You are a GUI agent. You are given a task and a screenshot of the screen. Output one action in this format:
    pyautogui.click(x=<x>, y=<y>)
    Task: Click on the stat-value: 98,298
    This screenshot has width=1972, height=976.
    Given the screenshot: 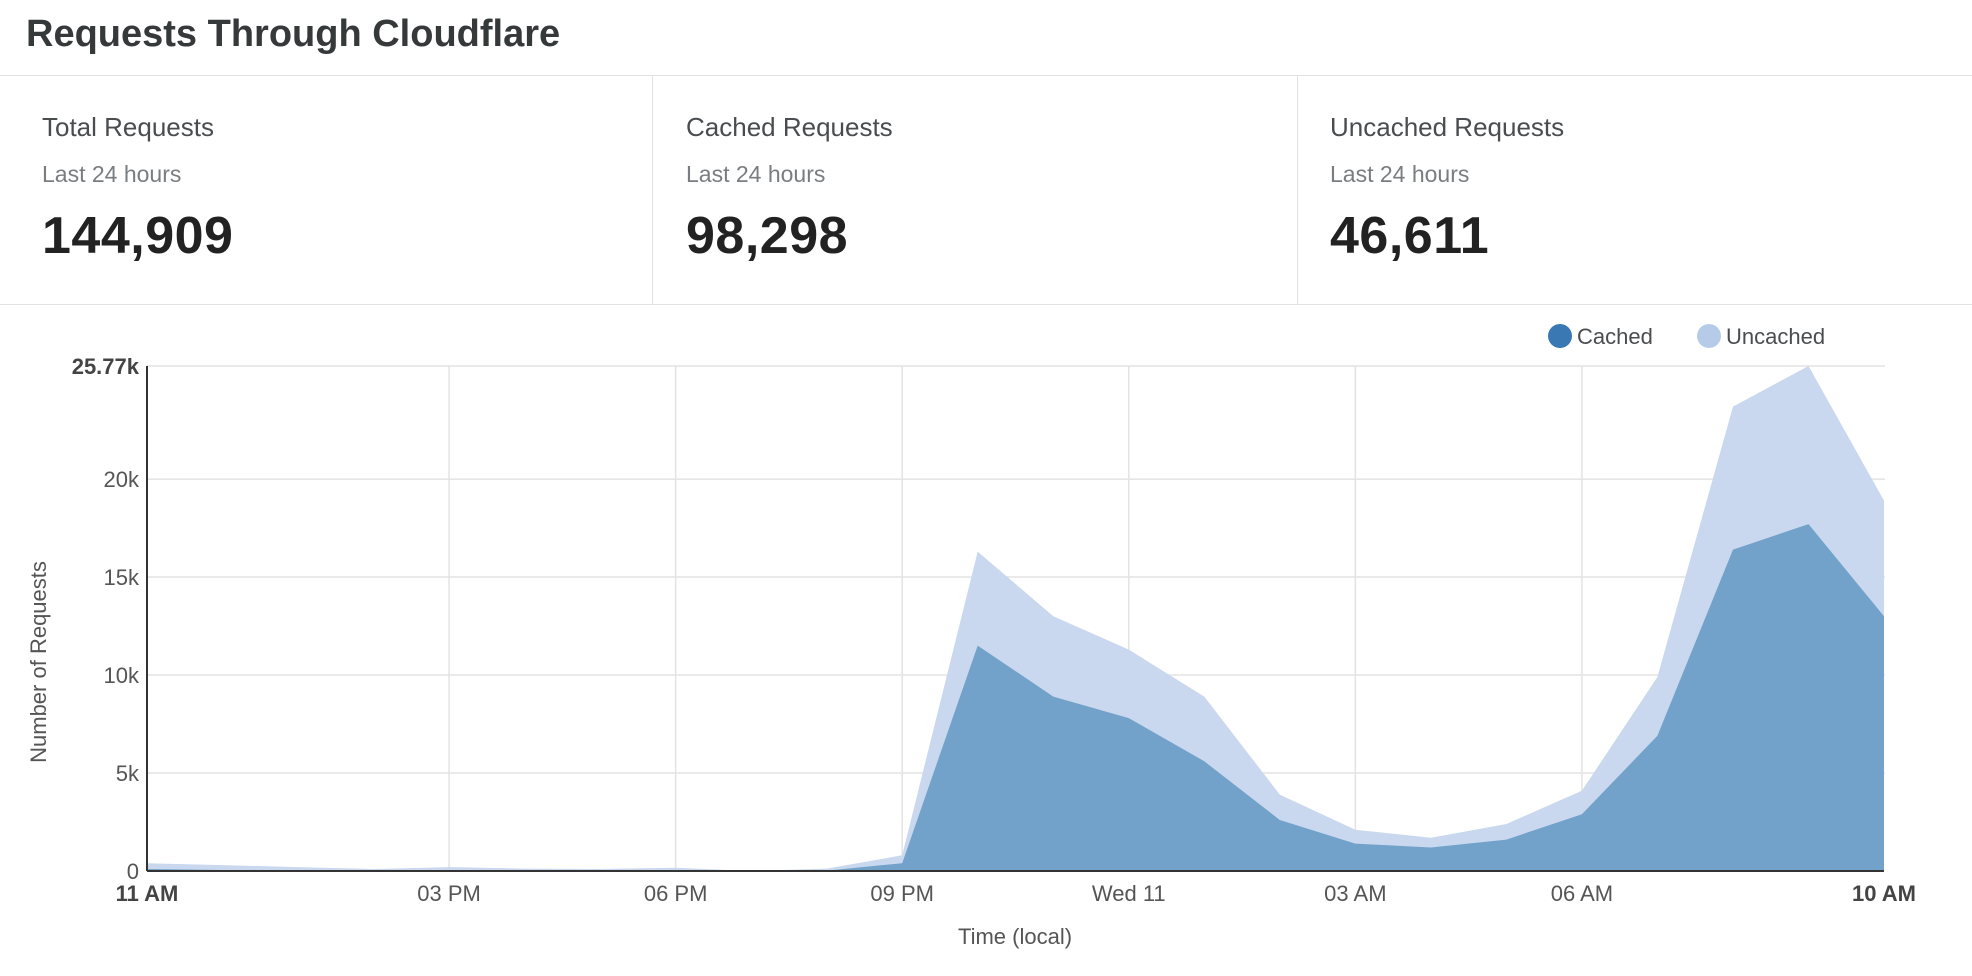 What is the action you would take?
    pyautogui.click(x=767, y=236)
    